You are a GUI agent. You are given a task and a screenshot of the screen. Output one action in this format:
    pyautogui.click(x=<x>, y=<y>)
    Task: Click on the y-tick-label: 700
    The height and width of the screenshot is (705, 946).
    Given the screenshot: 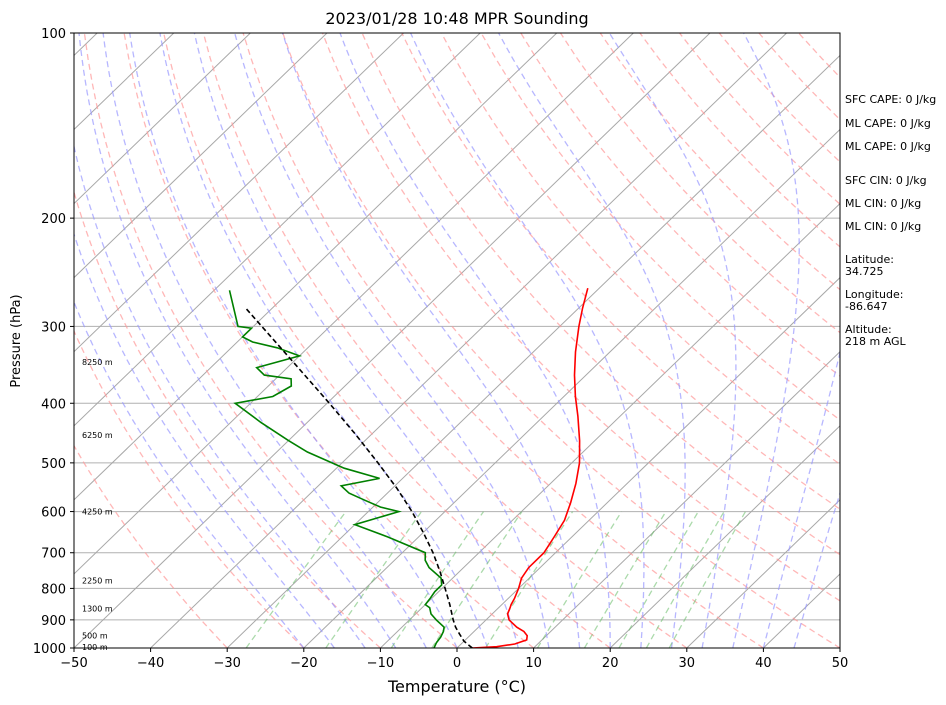 What is the action you would take?
    pyautogui.click(x=53, y=554)
    